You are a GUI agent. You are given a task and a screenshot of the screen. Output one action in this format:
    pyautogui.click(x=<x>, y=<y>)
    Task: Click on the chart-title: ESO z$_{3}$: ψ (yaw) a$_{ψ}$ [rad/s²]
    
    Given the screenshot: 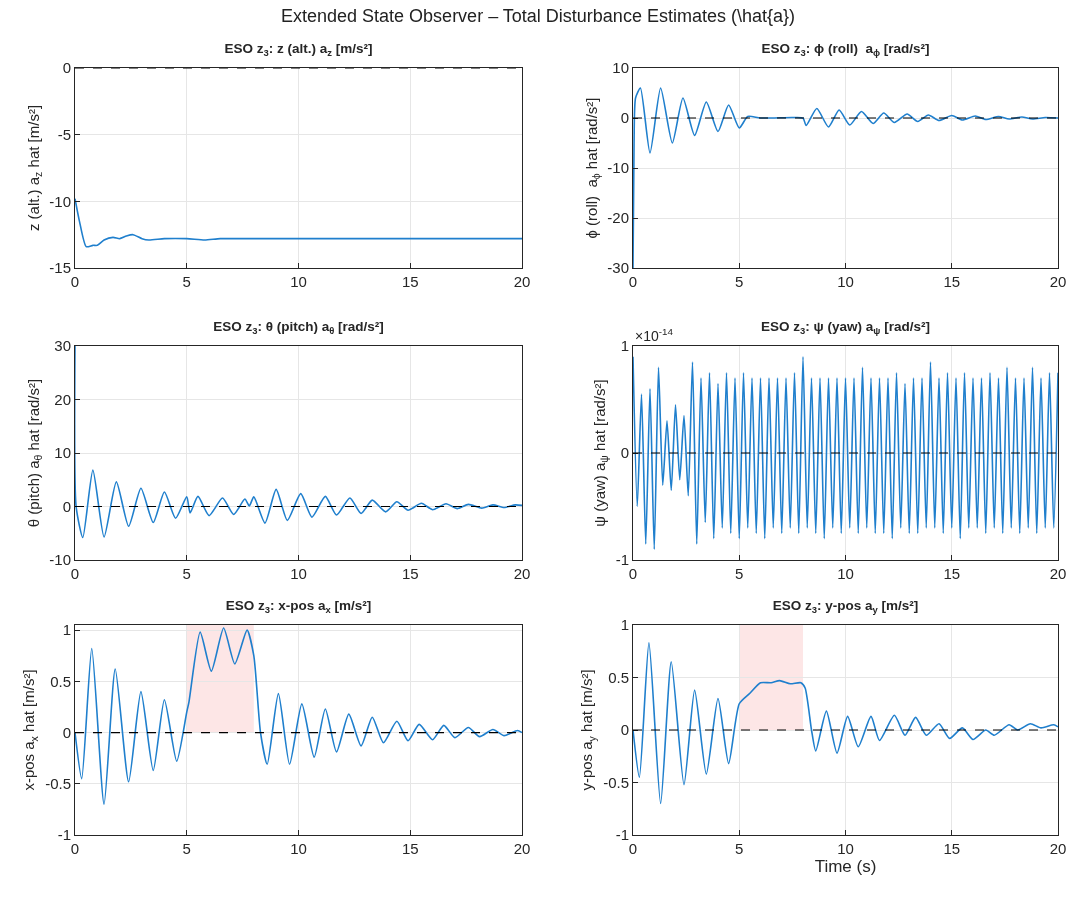 What is the action you would take?
    pyautogui.click(x=845, y=328)
    